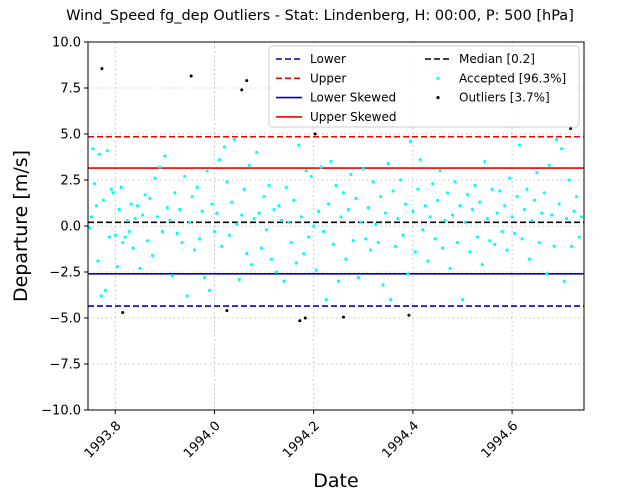 The height and width of the screenshot is (500, 638). I want to click on x-tick-label: 1994.6, so click(500, 440).